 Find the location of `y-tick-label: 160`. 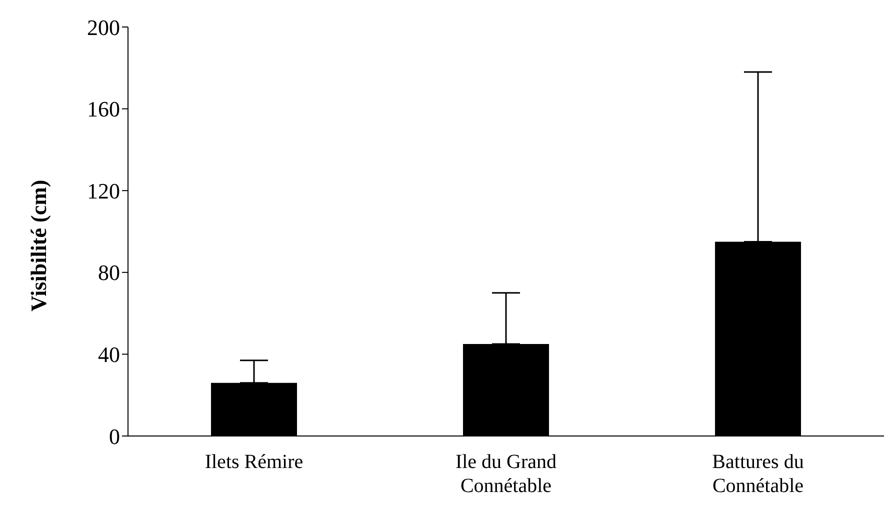

y-tick-label: 160 is located at coordinates (103, 109).